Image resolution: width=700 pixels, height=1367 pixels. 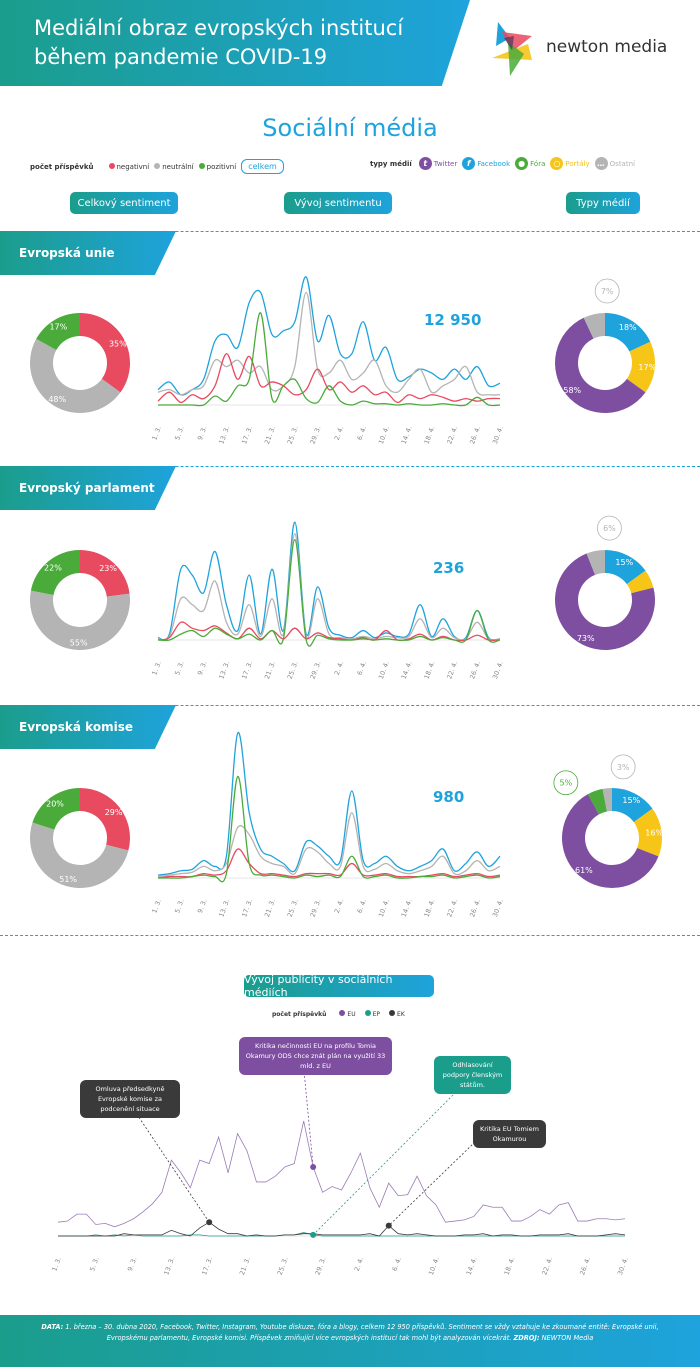 What do you see at coordinates (338, 203) in the screenshot?
I see `sentiment-trend-button: Vývoj sentimentu` at bounding box center [338, 203].